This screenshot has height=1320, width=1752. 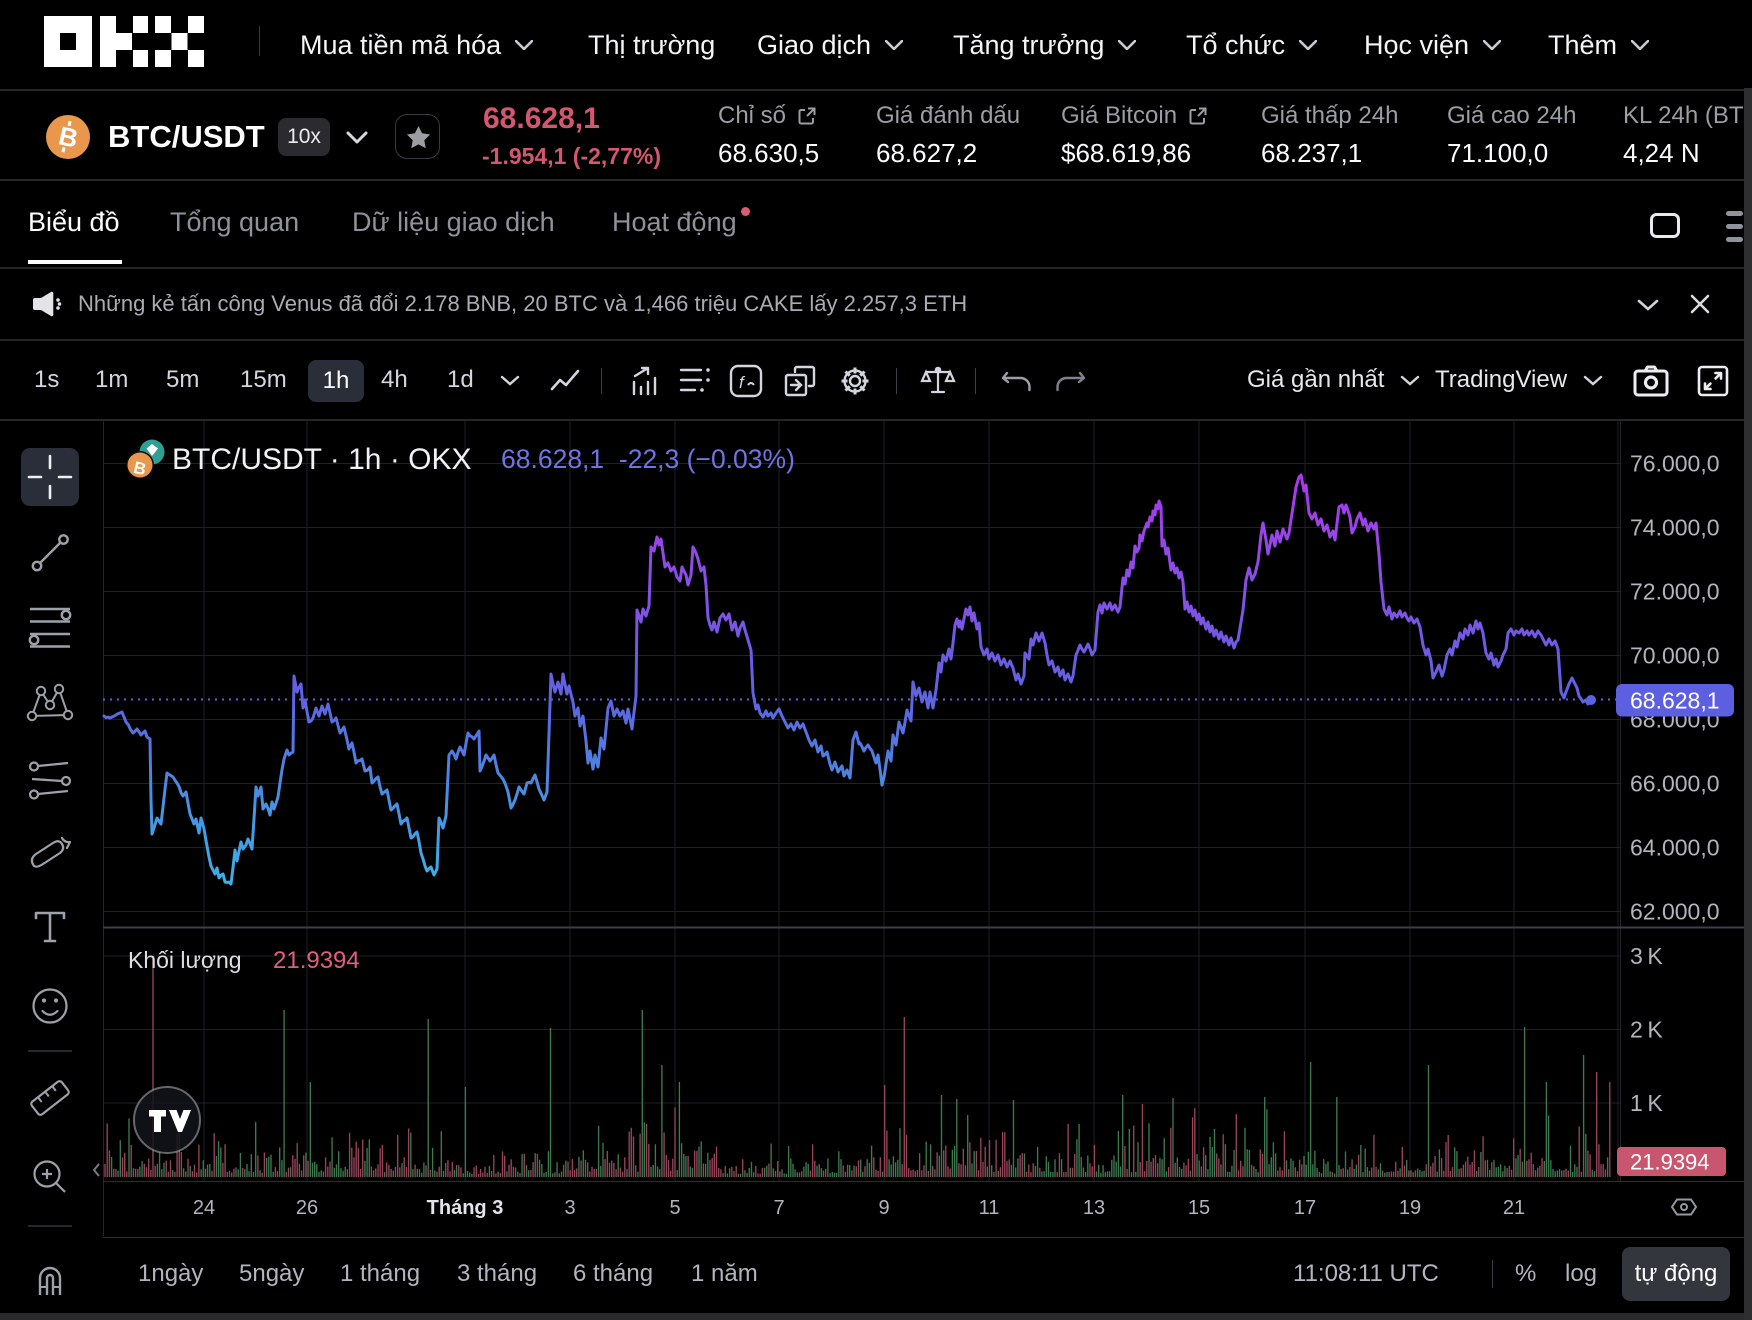 I want to click on svg-text: 68.628,1, so click(x=1675, y=701).